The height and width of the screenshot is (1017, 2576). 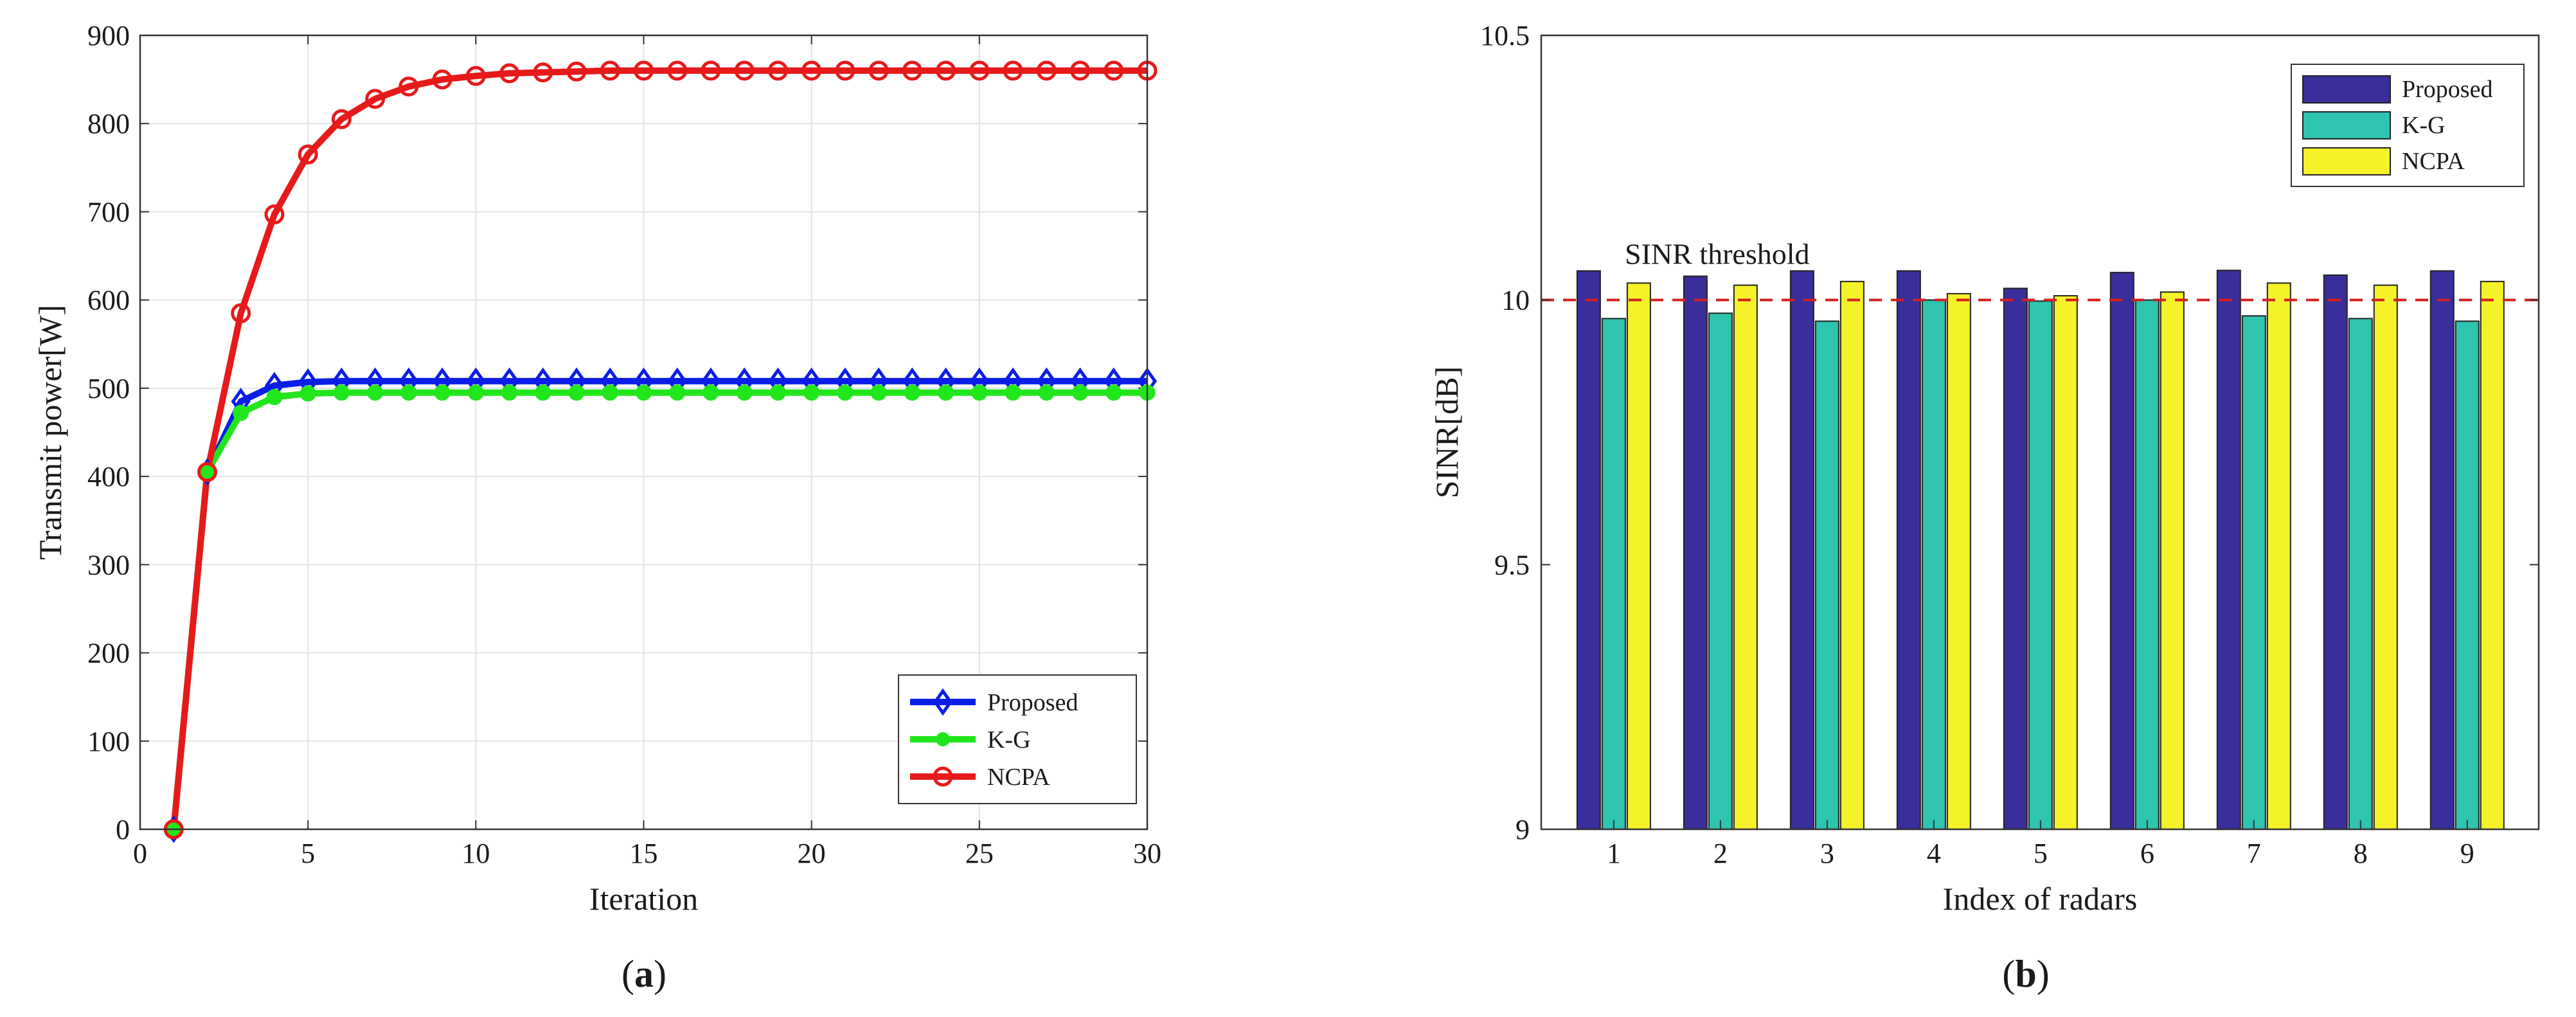 What do you see at coordinates (2467, 854) in the screenshot?
I see `x-tick-label: 9` at bounding box center [2467, 854].